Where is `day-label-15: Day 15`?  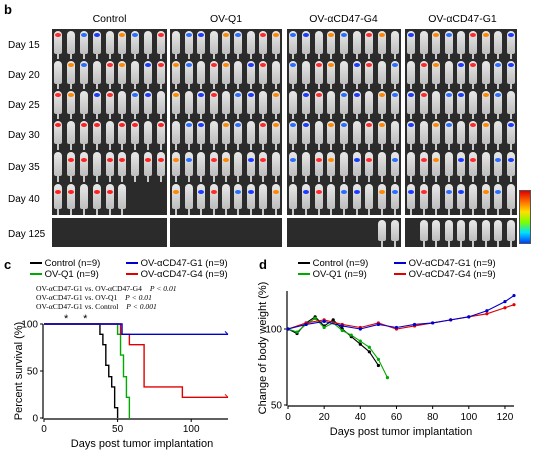
day-label-15: Day 15 is located at coordinates (24, 45).